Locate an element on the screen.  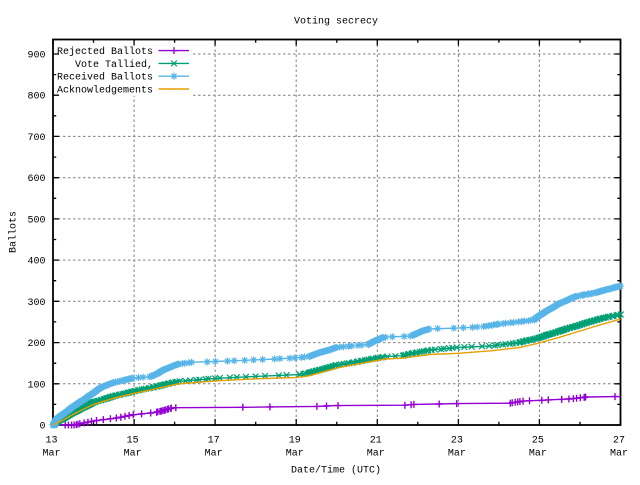
svg-text: Vote Tallied, is located at coordinates (114, 65).